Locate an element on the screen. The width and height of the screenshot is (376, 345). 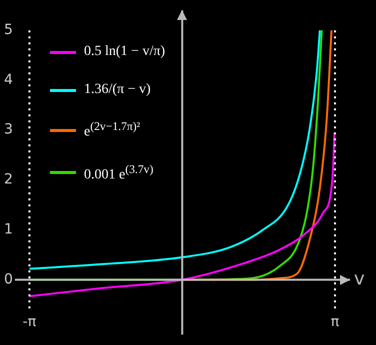
legend-label: 0.001 e$^{(3.7v)}$ is located at coordinates (119, 173).